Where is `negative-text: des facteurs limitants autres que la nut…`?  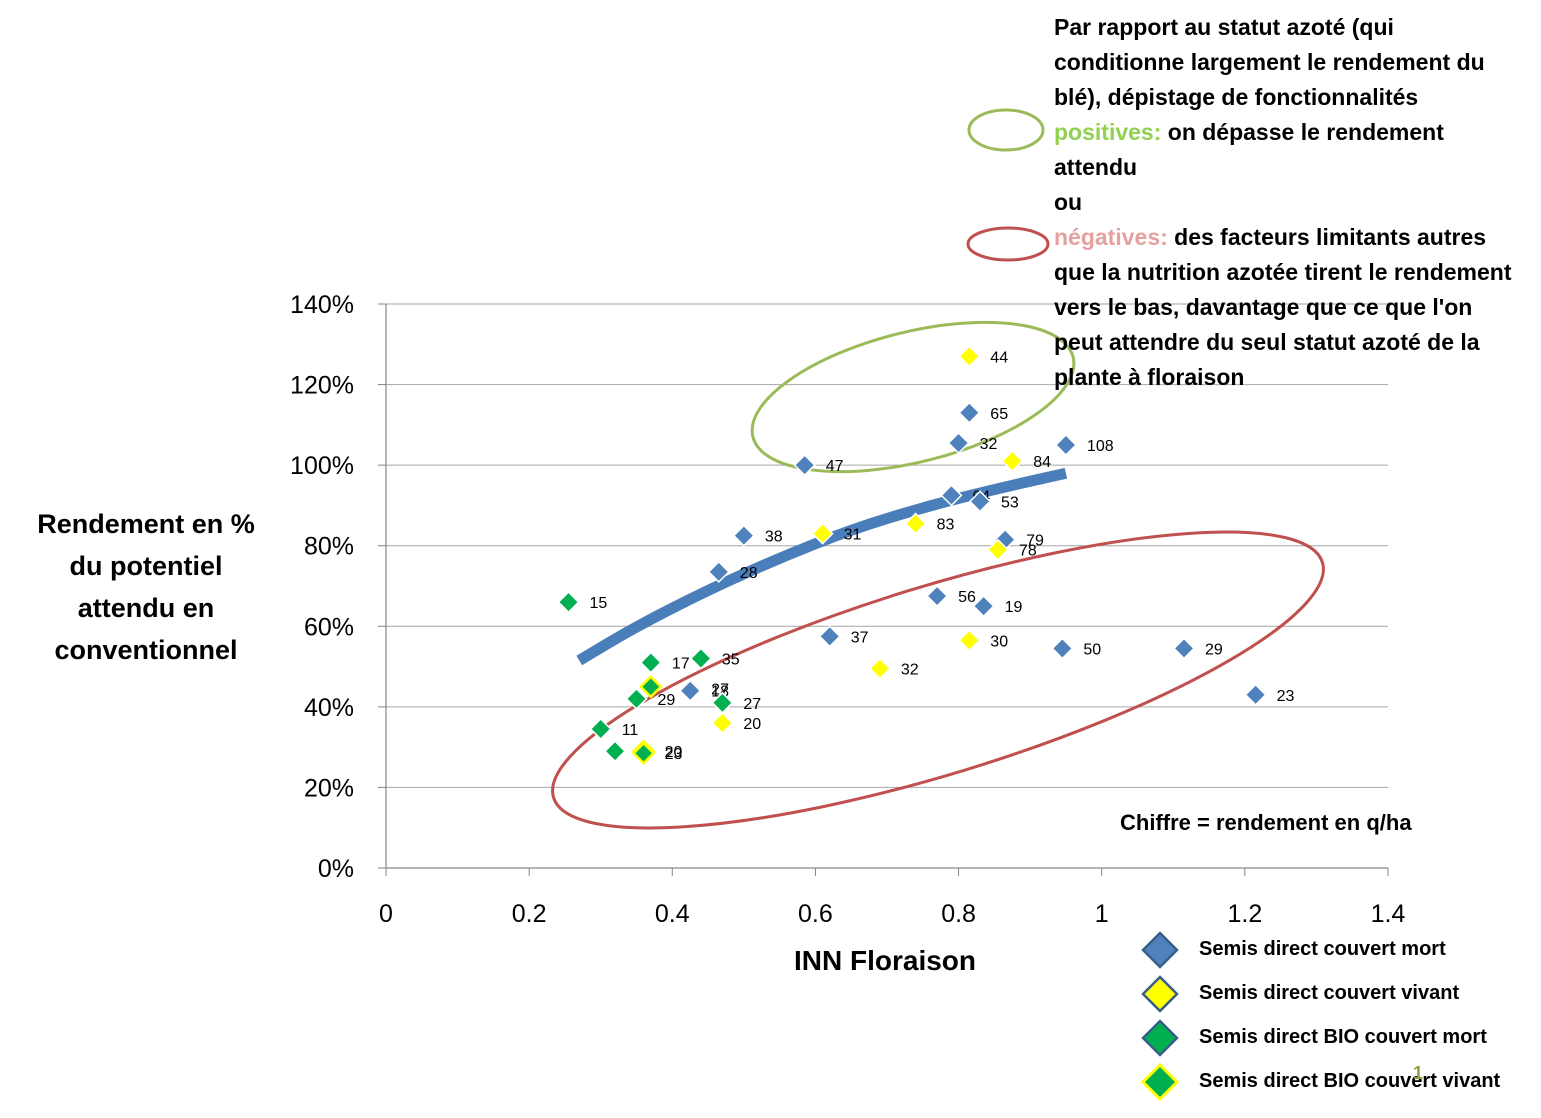
negative-text: des facteurs limitants autres que la nut… is located at coordinates (1283, 307).